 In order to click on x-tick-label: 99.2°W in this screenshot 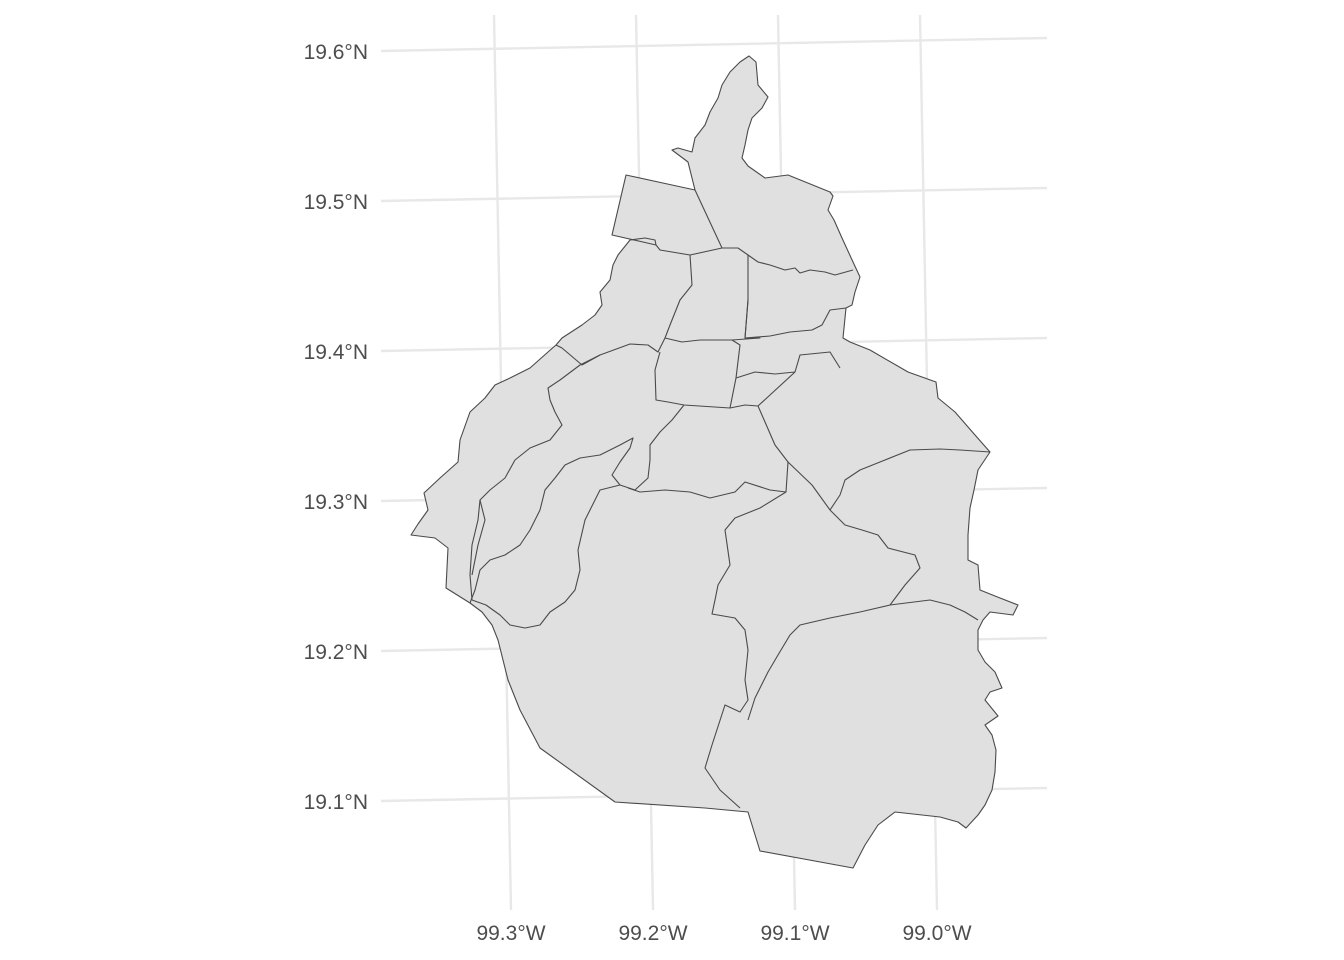, I will do `click(652, 933)`.